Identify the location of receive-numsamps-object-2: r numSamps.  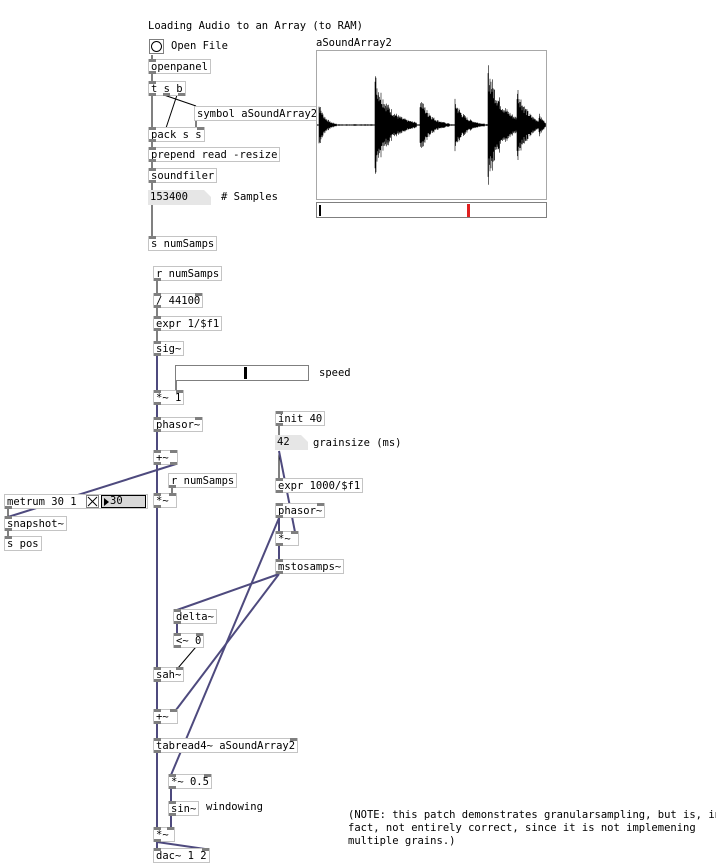
(203, 480).